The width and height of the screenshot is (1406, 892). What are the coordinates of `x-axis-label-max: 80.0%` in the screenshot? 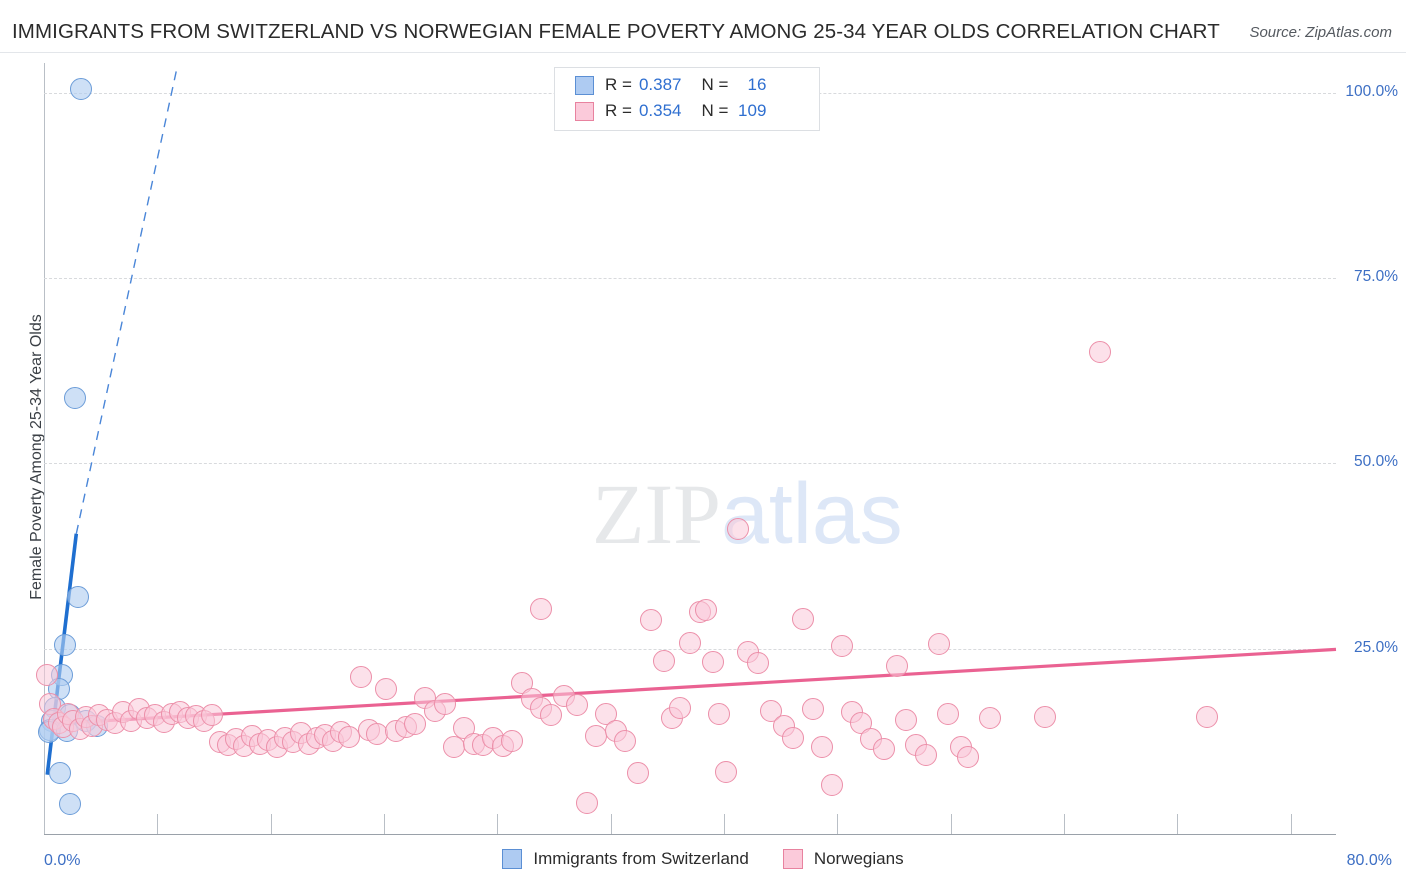 It's located at (1369, 860).